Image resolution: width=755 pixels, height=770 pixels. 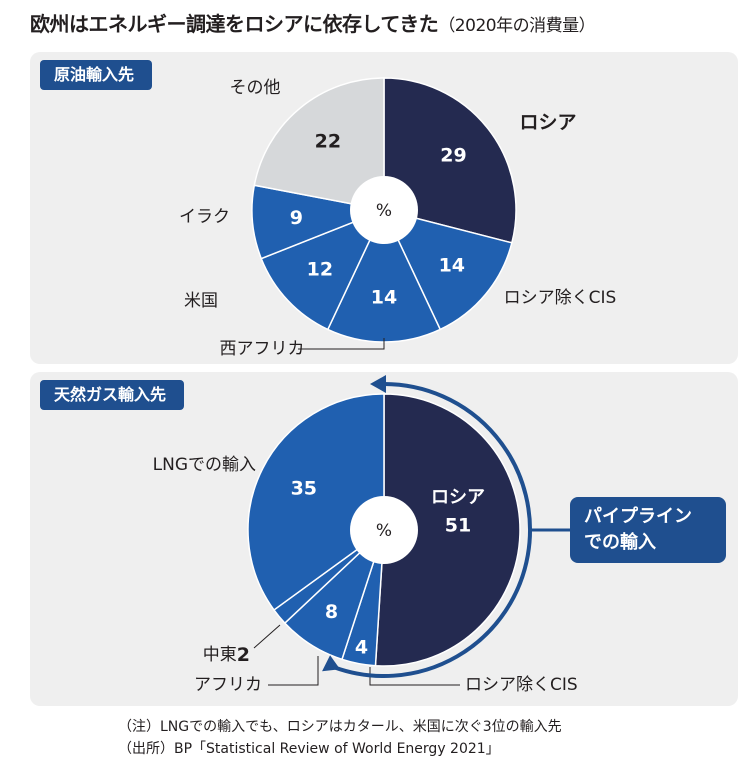 What do you see at coordinates (517, 26) in the screenshot?
I see `title-subtitle: （2020年の消費量）` at bounding box center [517, 26].